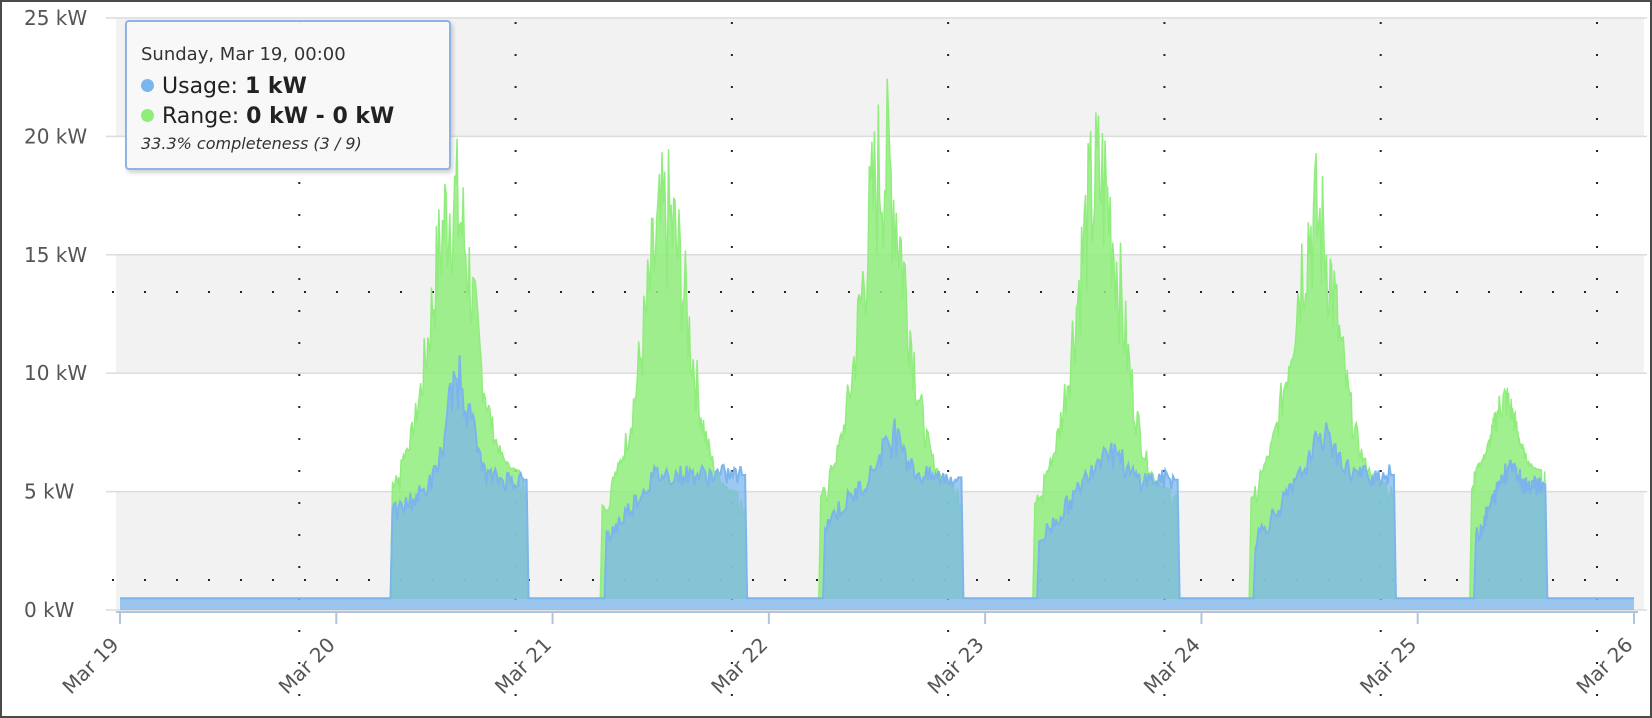 This screenshot has height=718, width=1652. What do you see at coordinates (55, 255) in the screenshot?
I see `y-tick-label: 15 kW` at bounding box center [55, 255].